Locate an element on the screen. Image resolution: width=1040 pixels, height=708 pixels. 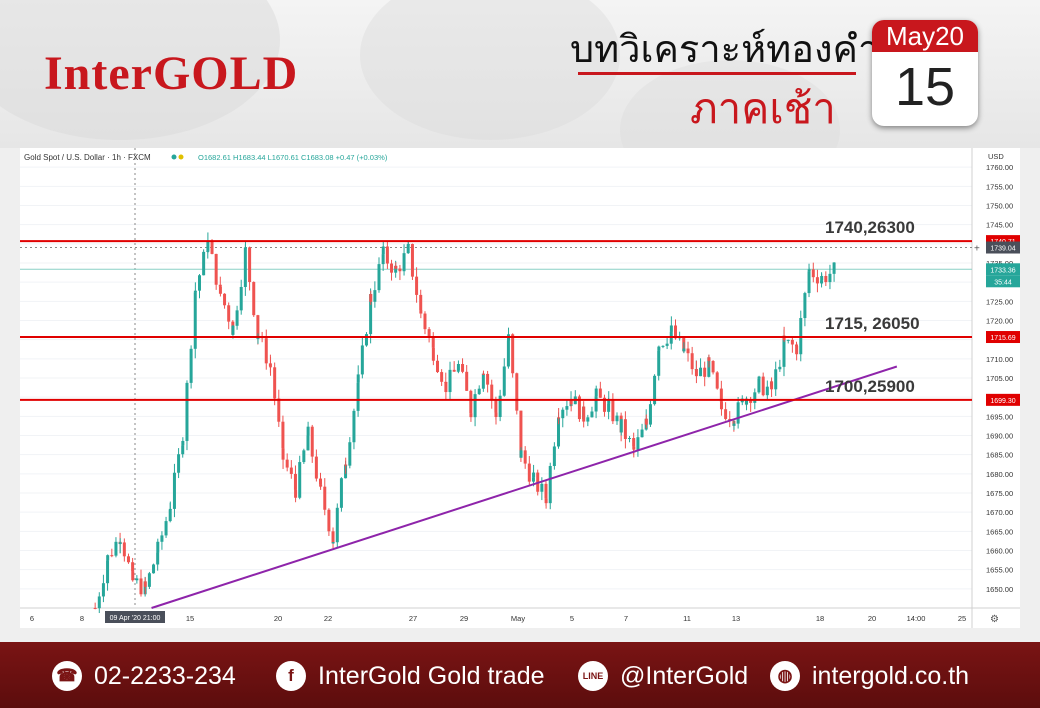
bar-countdown-tag: 35:44 is located at coordinates (1003, 282).